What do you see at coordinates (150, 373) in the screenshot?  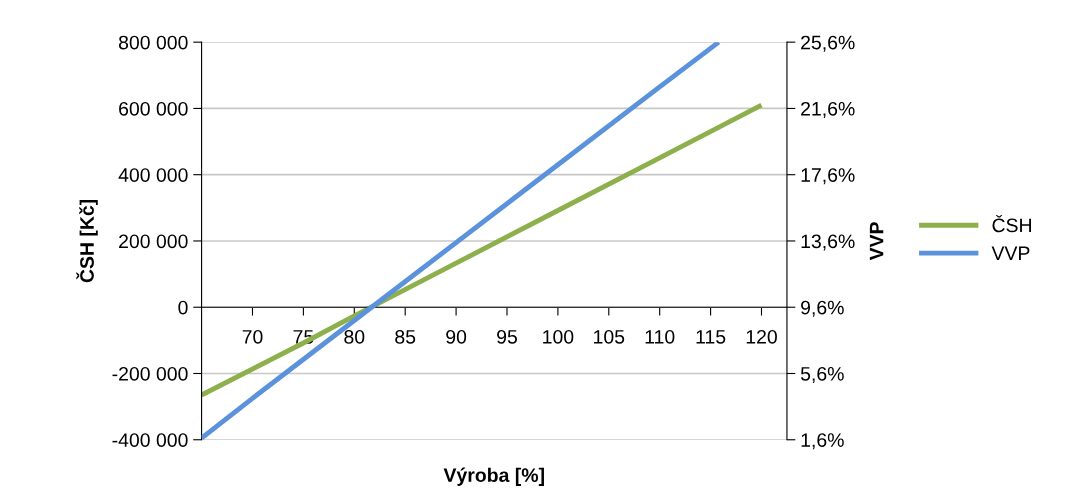 I see `y-tick-label: -200 000` at bounding box center [150, 373].